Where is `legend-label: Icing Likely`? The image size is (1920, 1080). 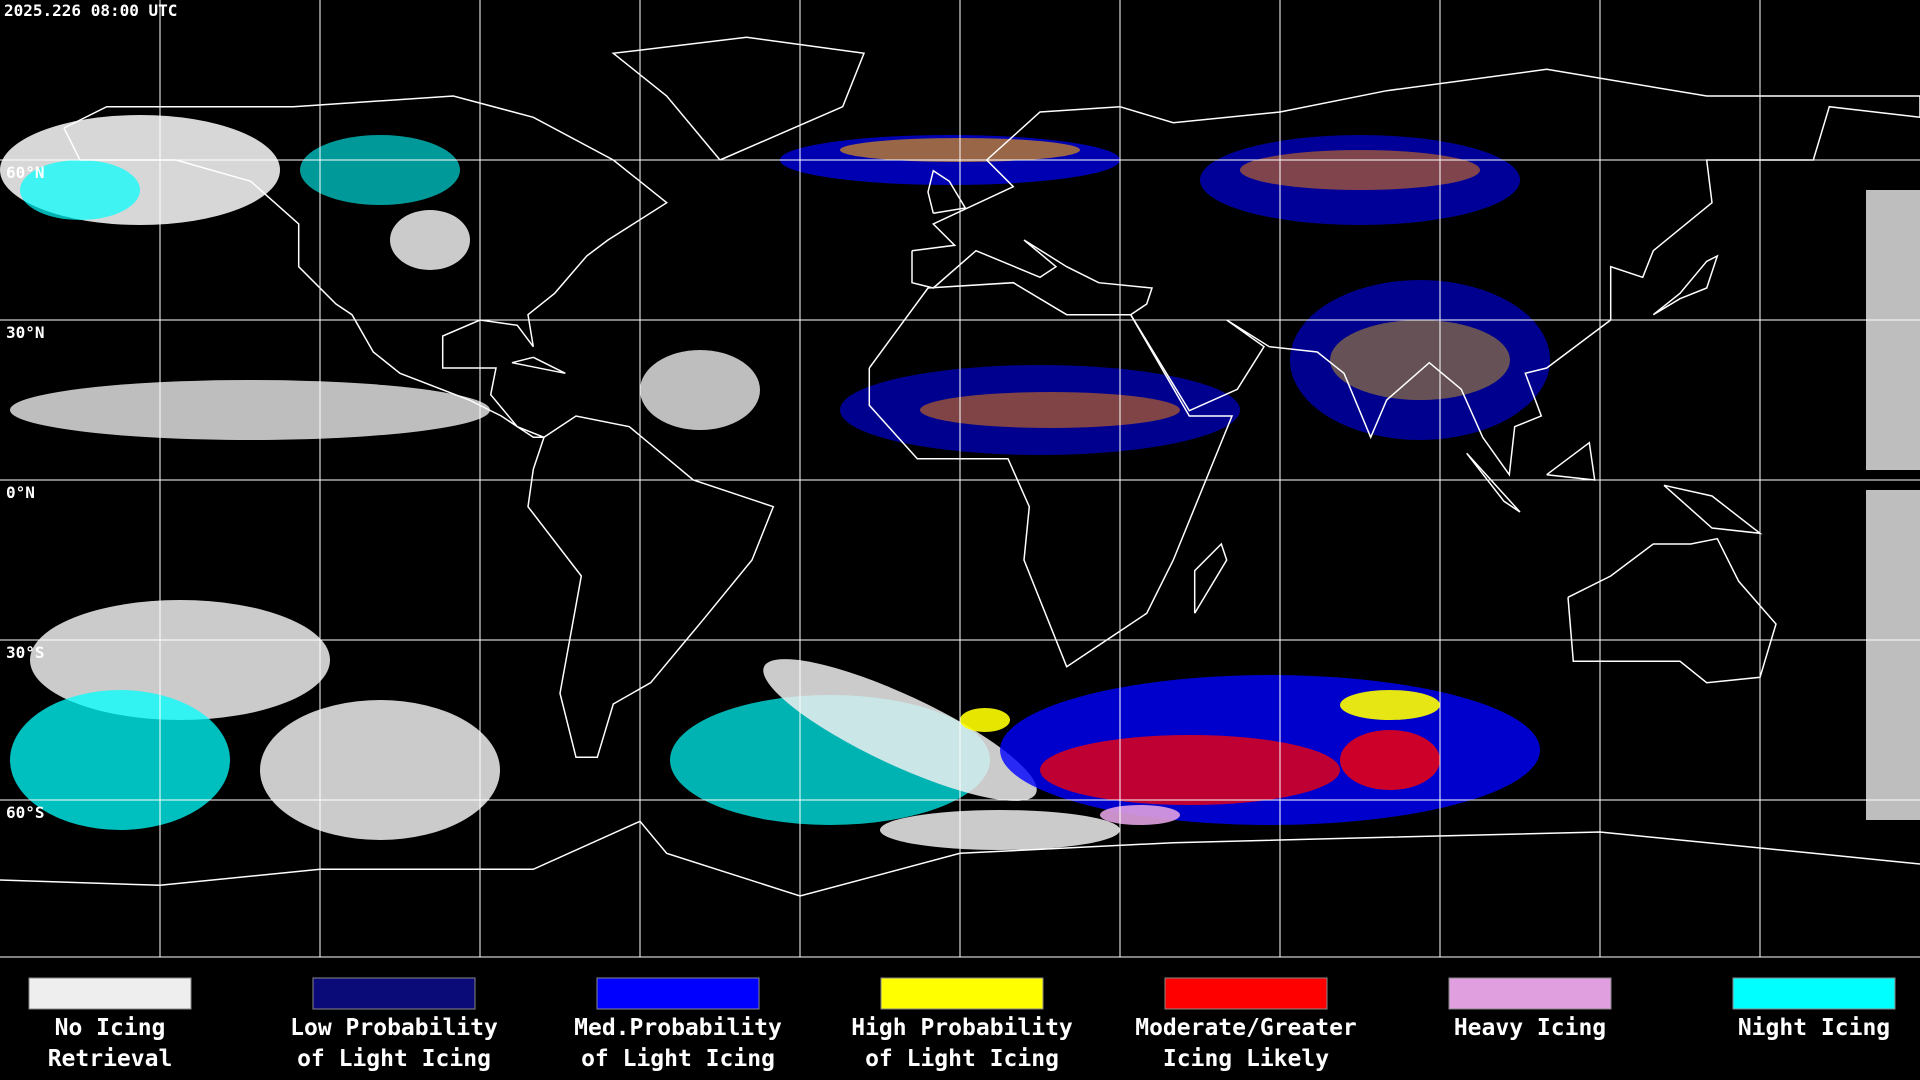 legend-label: Icing Likely is located at coordinates (1246, 1059).